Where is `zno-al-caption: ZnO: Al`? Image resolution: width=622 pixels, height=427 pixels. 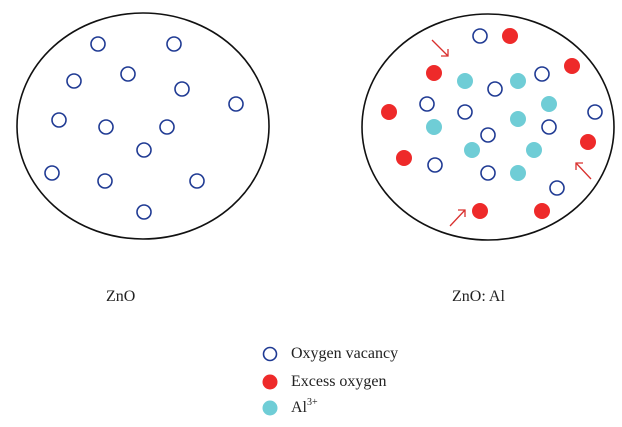 zno-al-caption: ZnO: Al is located at coordinates (478, 296).